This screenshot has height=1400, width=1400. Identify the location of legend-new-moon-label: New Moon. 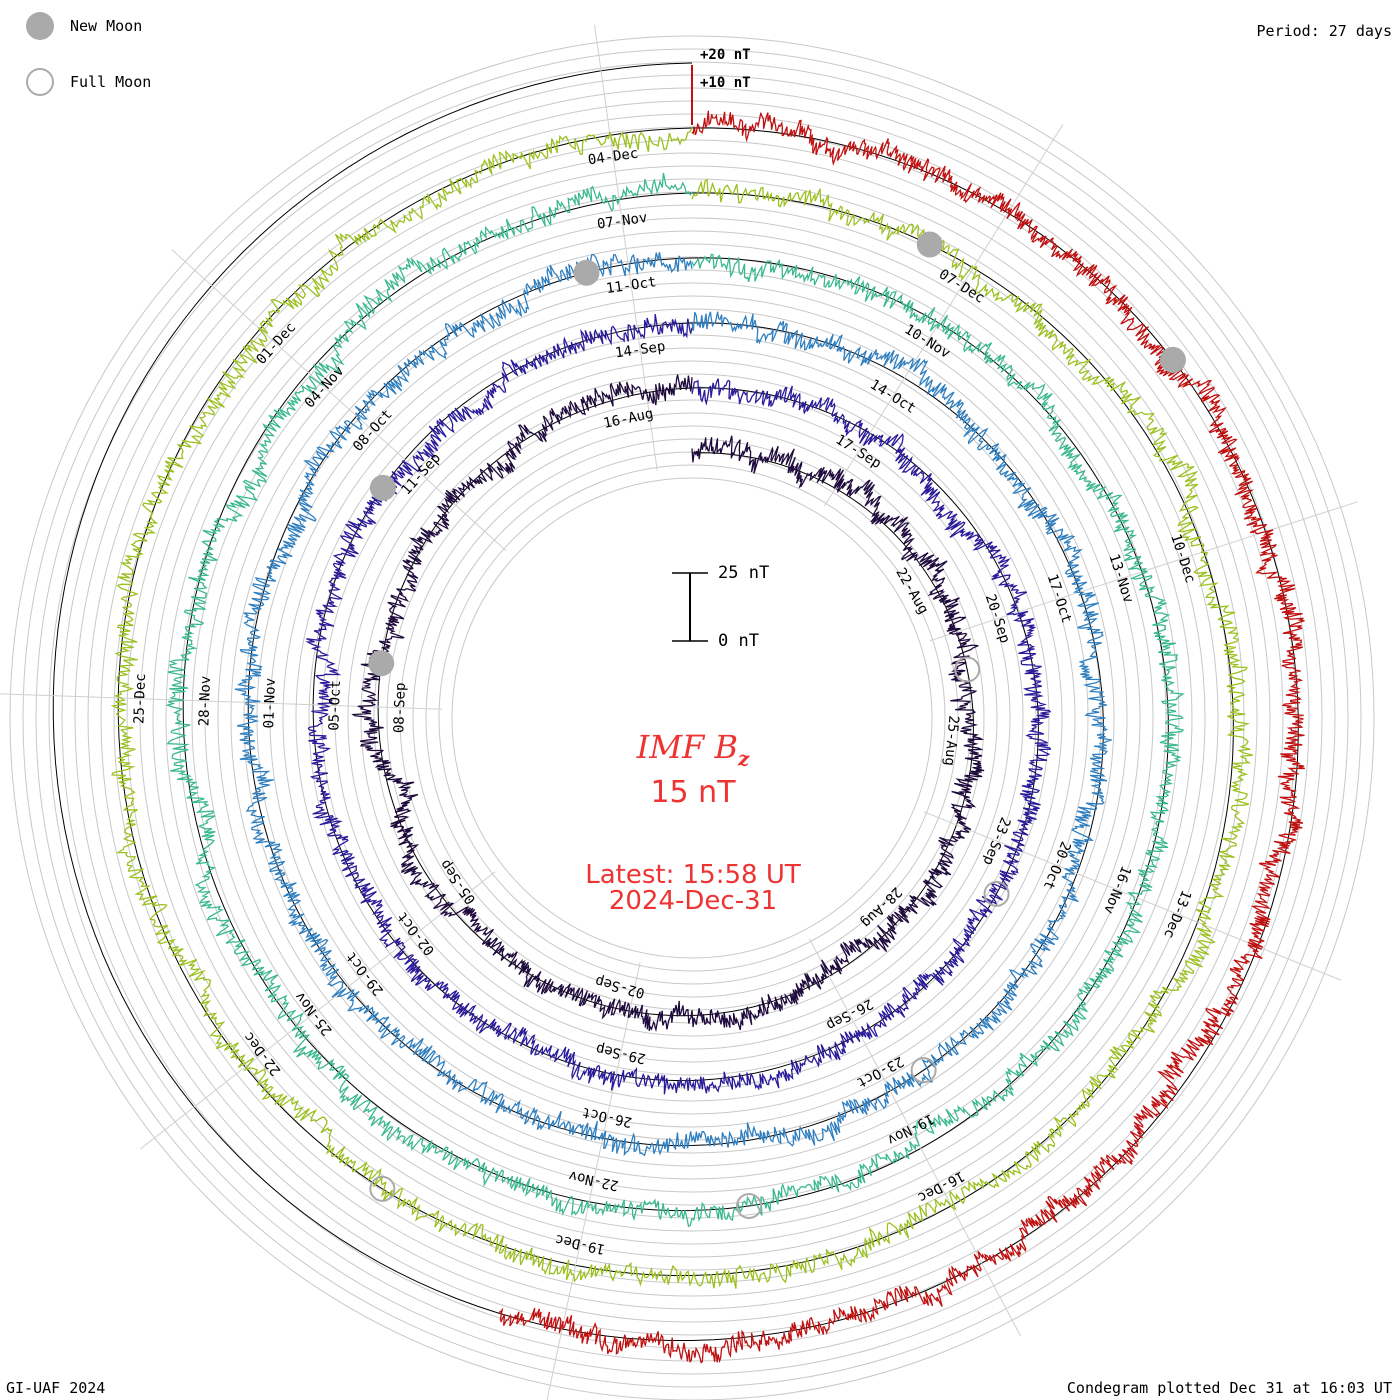
(106, 26).